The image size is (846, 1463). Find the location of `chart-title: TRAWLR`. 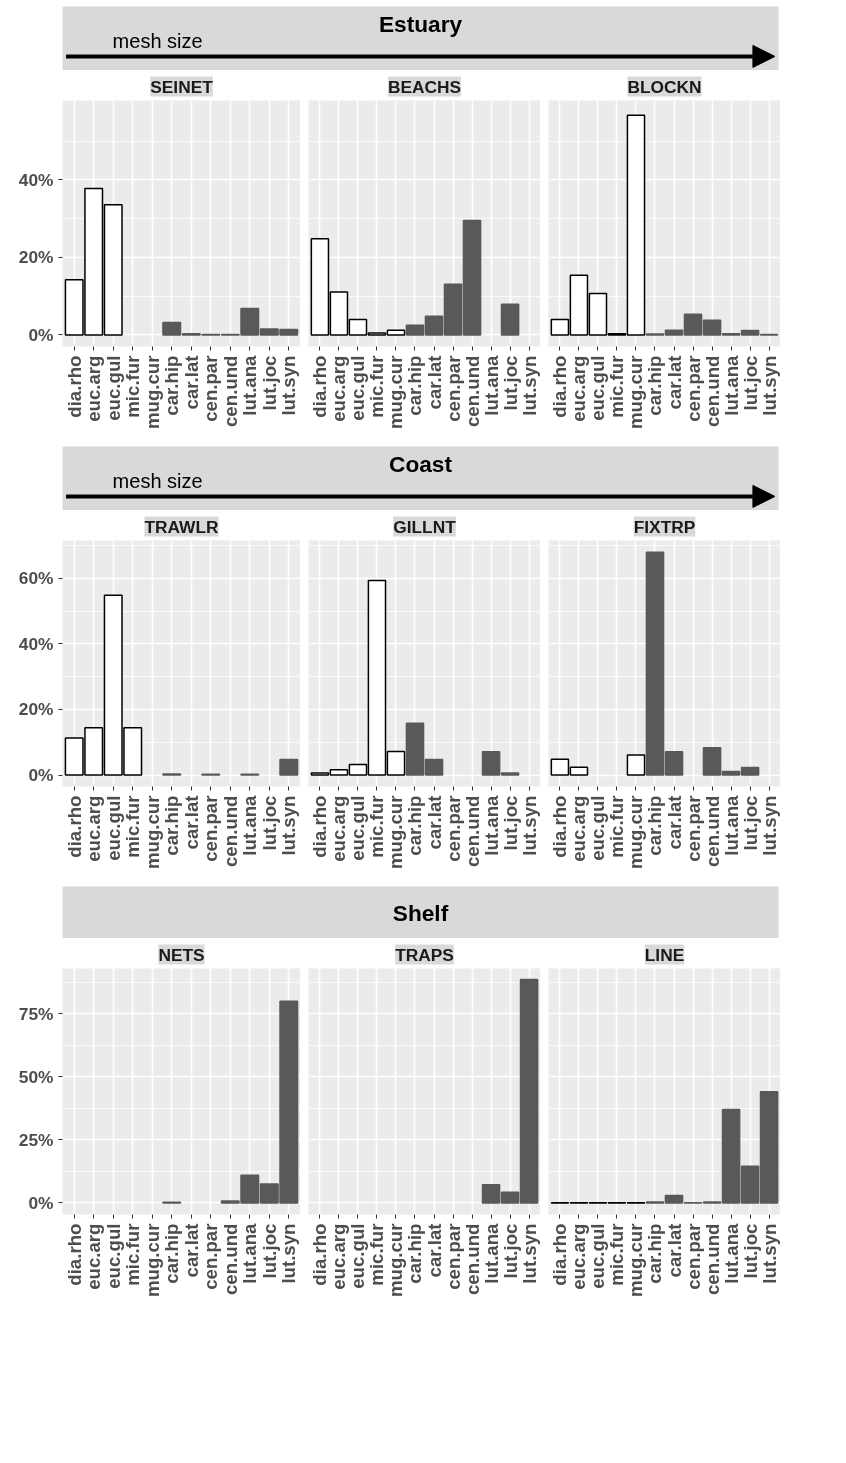

chart-title: TRAWLR is located at coordinates (182, 526).